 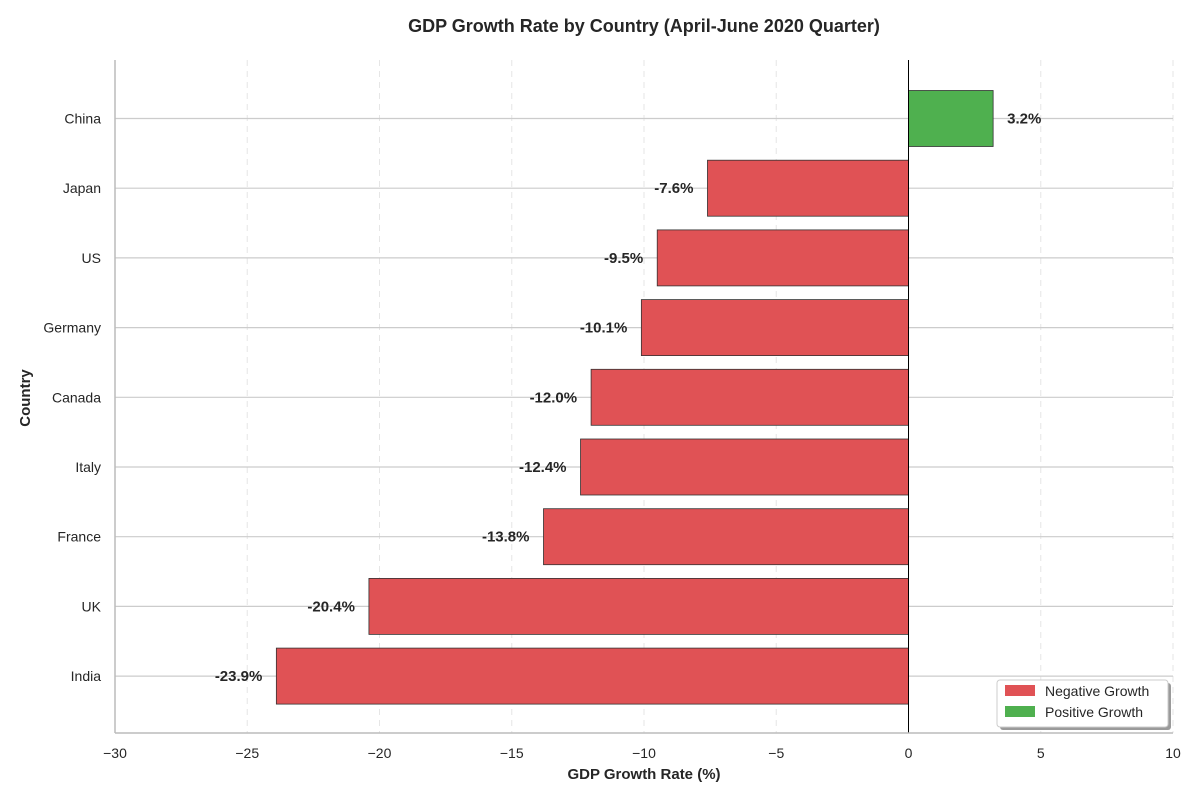 I want to click on data-label: -12.0%, so click(x=554, y=397).